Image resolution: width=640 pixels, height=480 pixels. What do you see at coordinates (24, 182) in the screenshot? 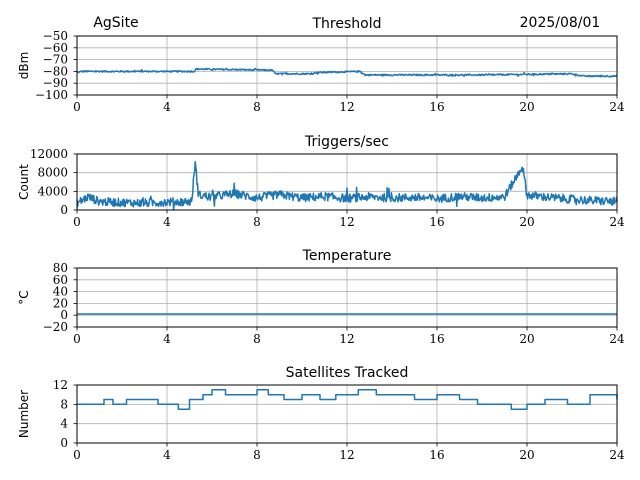
I see `y-axis-label-1: Count` at bounding box center [24, 182].